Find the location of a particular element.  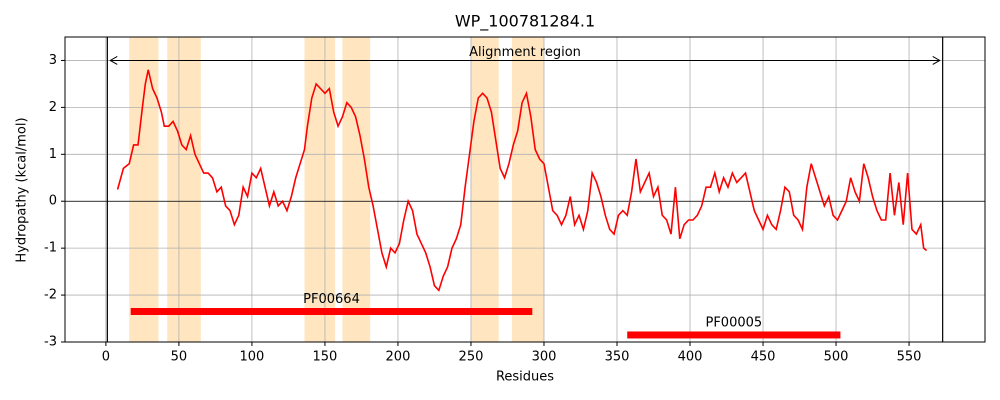

annotation-label: Alignment region is located at coordinates (525, 52).